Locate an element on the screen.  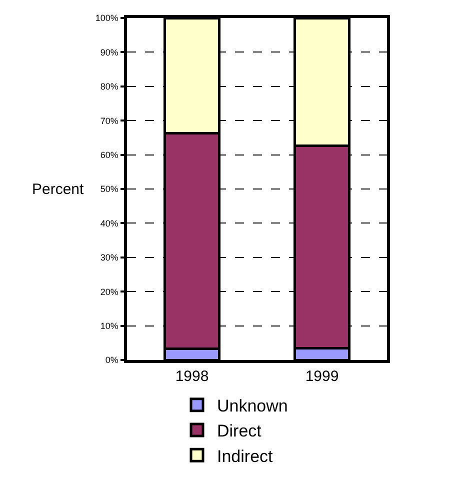
y-tick-label: 70% is located at coordinates (109, 121).